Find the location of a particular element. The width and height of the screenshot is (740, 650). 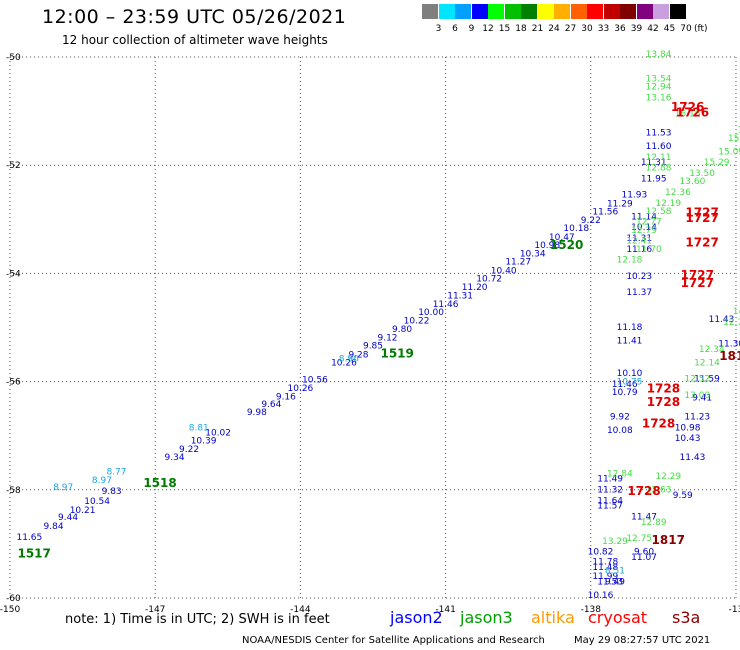

wave-height-label: 10.21 is located at coordinates (83, 511).